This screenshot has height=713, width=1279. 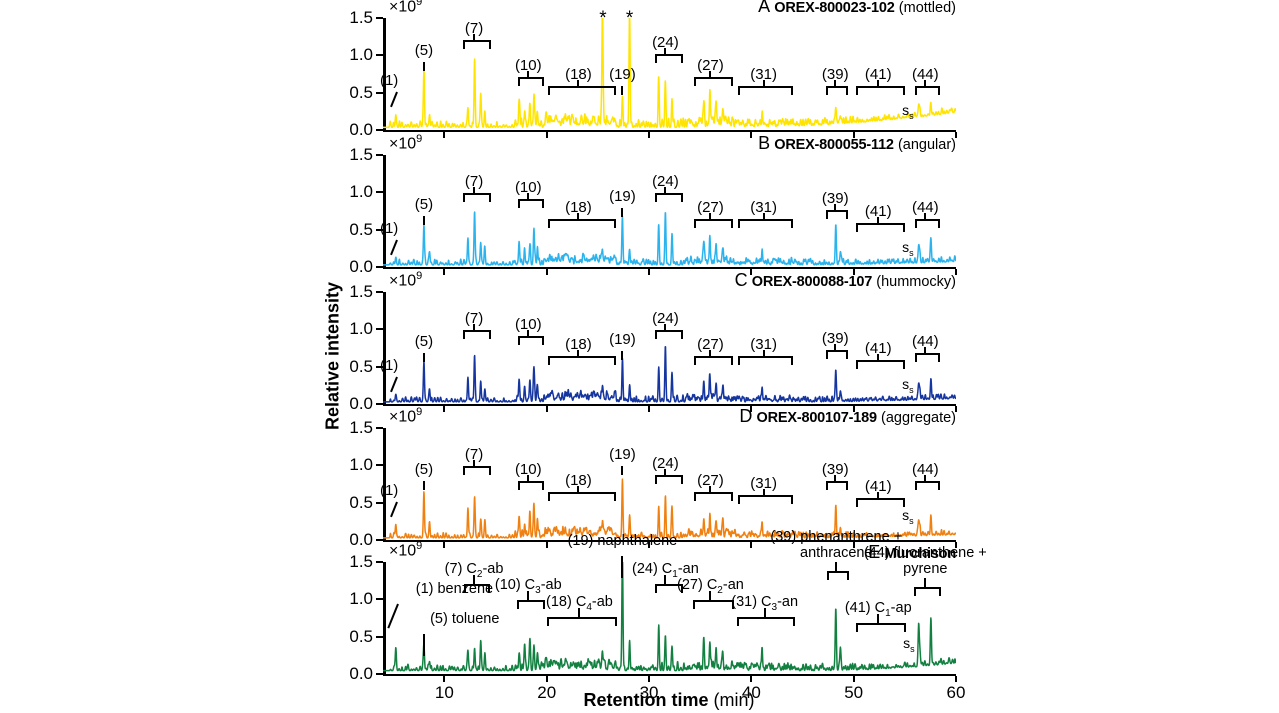 What do you see at coordinates (332, 356) in the screenshot?
I see `y-axis-label: Relative intensity` at bounding box center [332, 356].